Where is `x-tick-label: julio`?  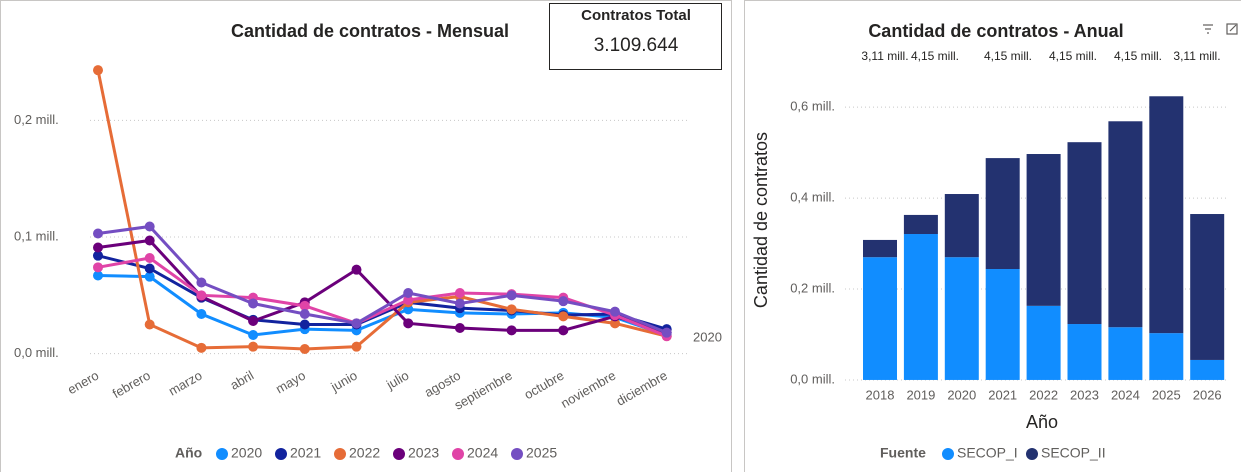 x-tick-label: julio is located at coordinates (397, 380).